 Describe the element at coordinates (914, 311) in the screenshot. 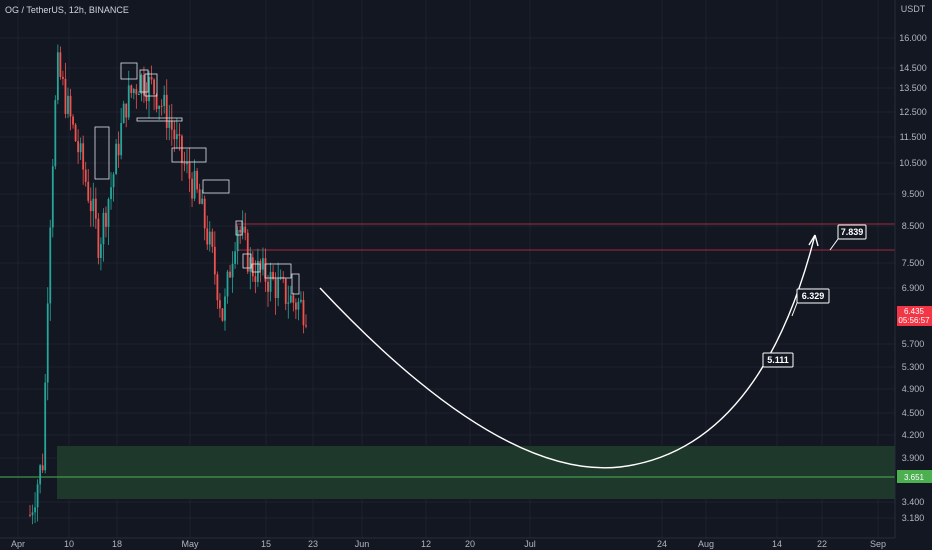

I see `last-price-text: 6.435` at that location.